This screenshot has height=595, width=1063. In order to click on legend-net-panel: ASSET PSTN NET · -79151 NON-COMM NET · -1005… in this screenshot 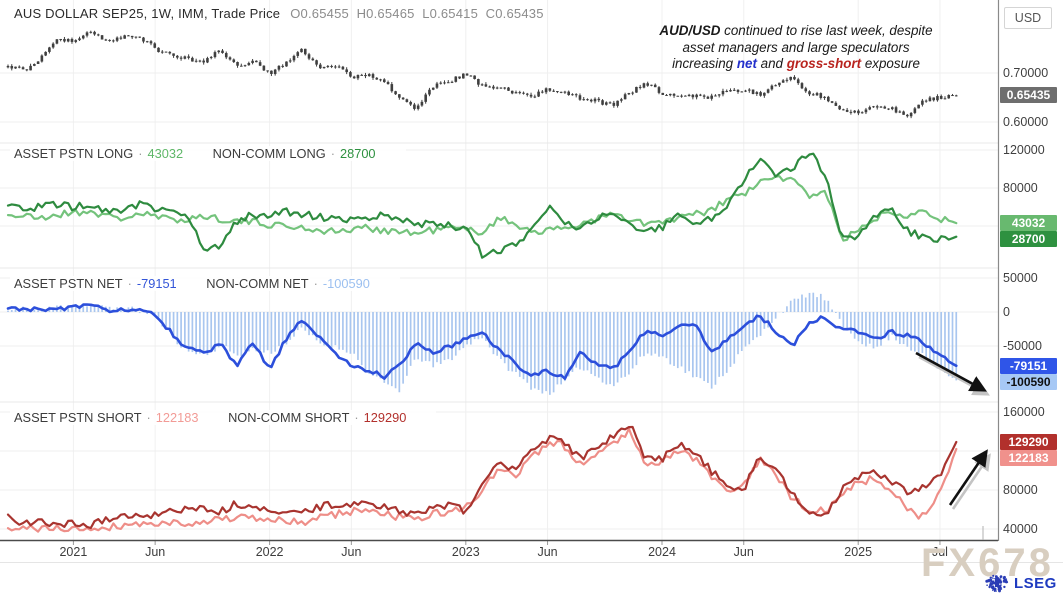, I will do `click(205, 283)`.